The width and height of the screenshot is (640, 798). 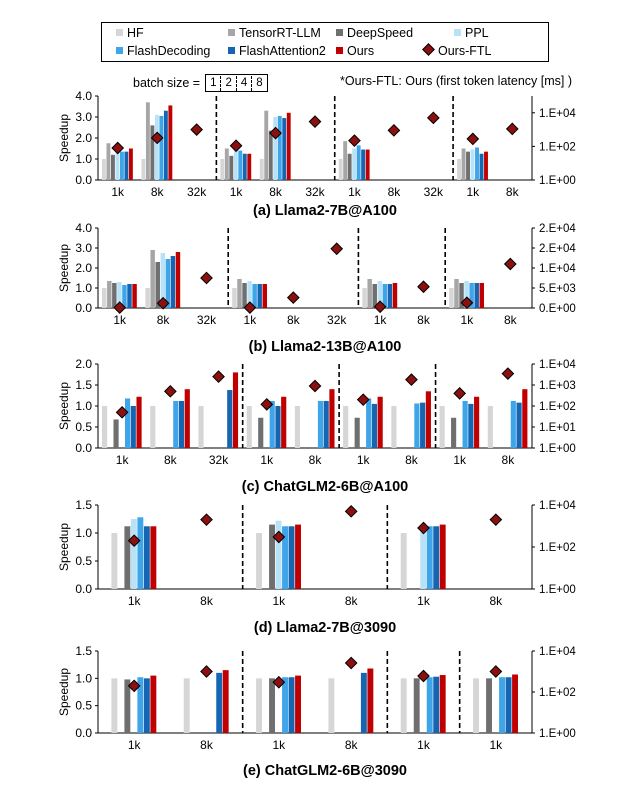 What do you see at coordinates (167, 83) in the screenshot?
I see `batch-size-label: batch size =` at bounding box center [167, 83].